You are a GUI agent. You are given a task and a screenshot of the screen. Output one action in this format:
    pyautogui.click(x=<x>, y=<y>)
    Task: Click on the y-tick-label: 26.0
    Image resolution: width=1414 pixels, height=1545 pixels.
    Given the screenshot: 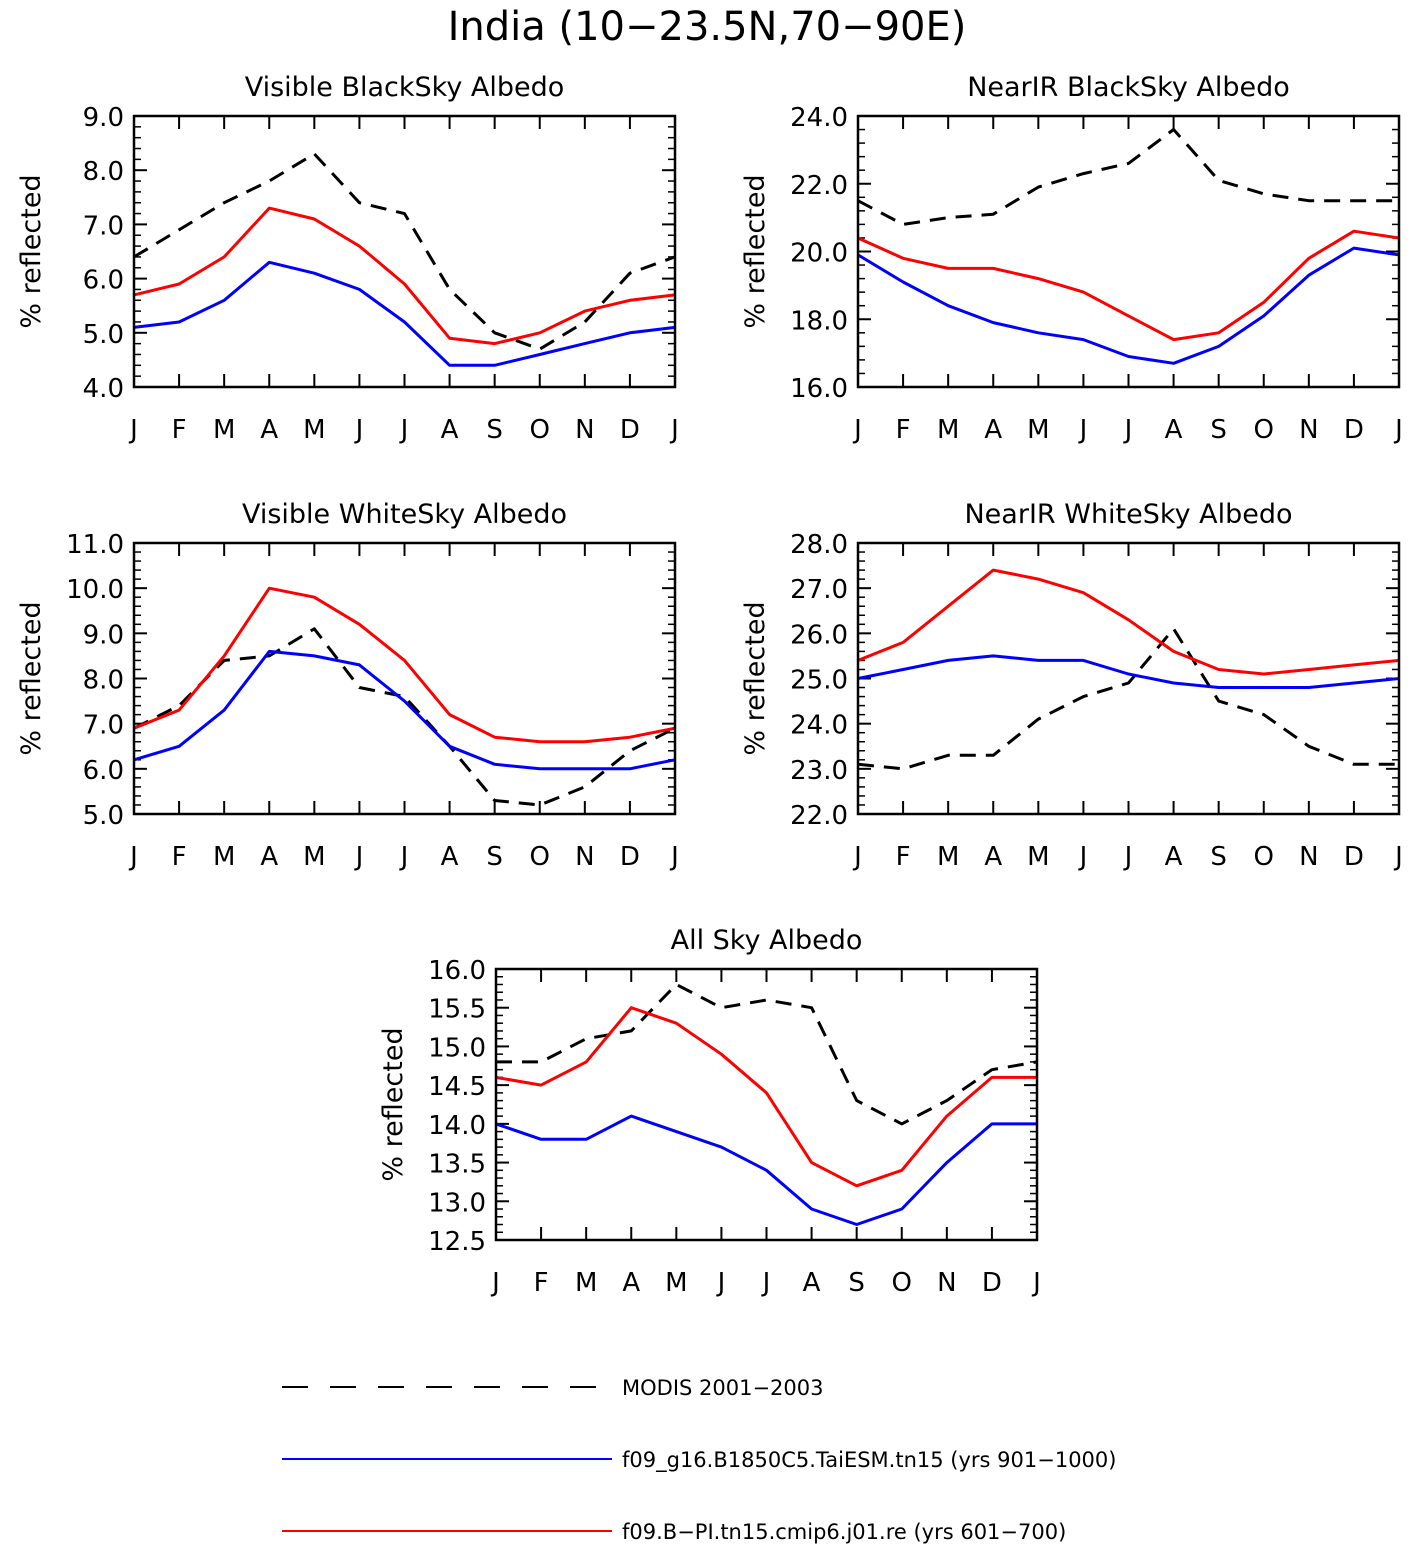 What is the action you would take?
    pyautogui.click(x=819, y=635)
    